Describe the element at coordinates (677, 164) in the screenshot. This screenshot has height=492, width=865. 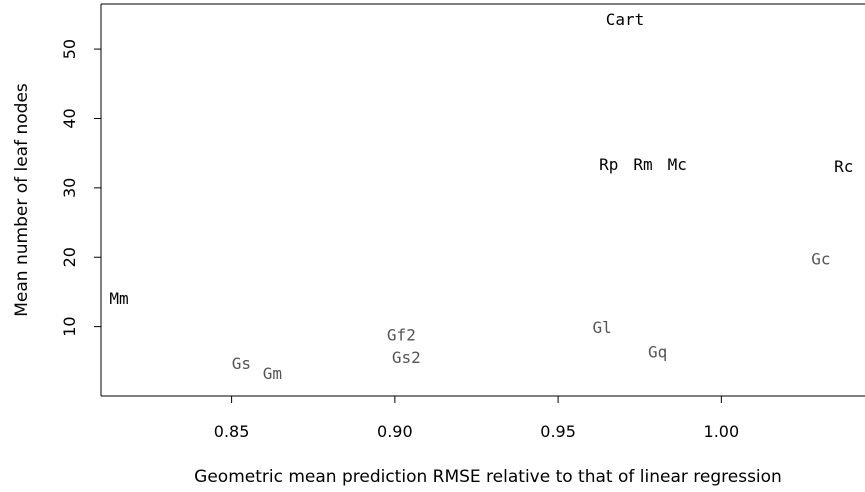
I see `point-label-mc: Mc` at that location.